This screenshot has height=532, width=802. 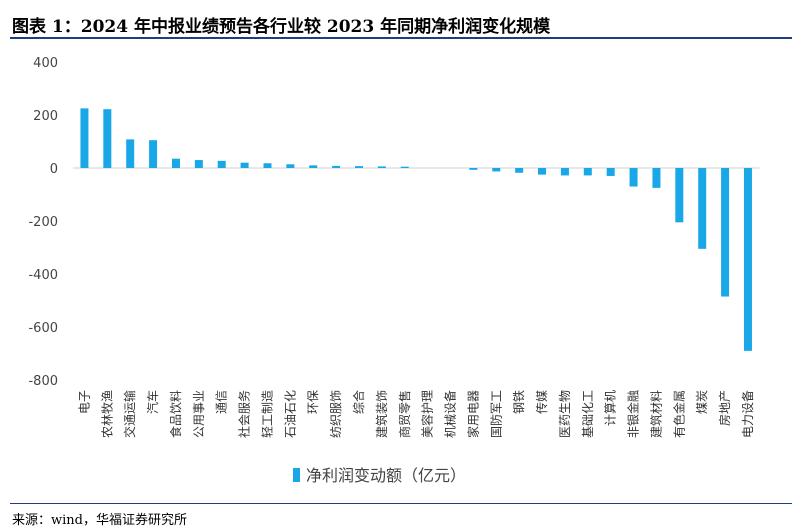 What do you see at coordinates (43, 328) in the screenshot?
I see `y-tick-label: -600` at bounding box center [43, 328].